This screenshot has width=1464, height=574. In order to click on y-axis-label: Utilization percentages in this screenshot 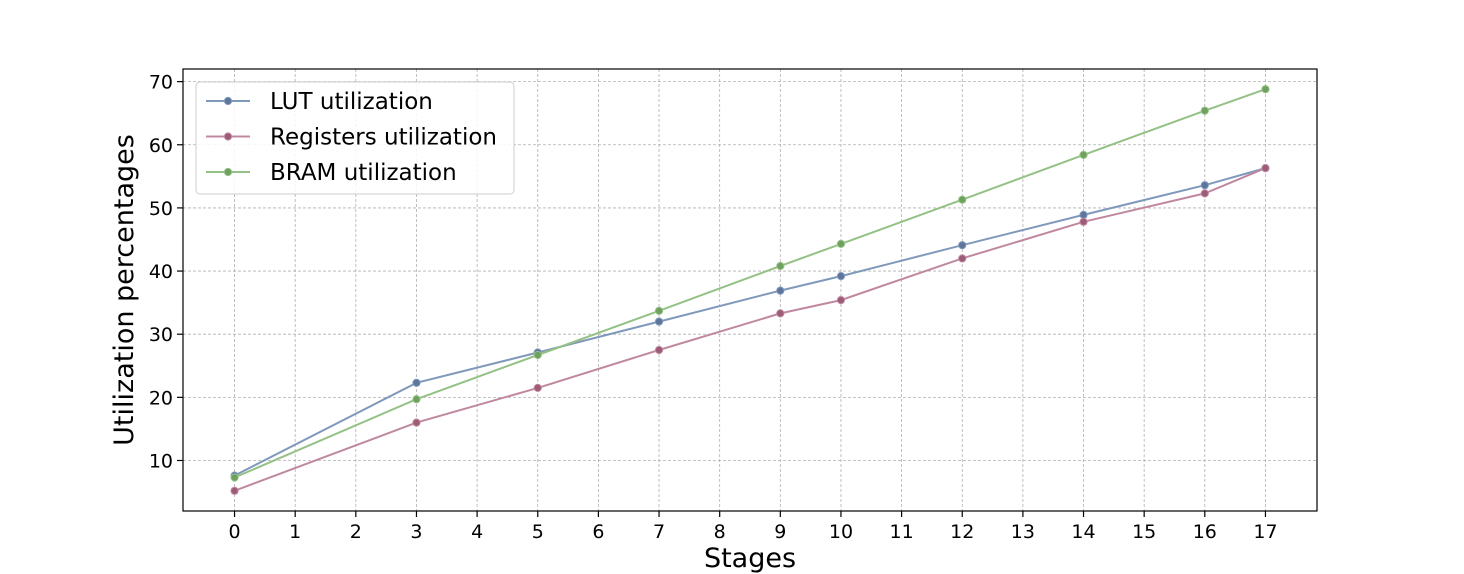, I will do `click(124, 290)`.